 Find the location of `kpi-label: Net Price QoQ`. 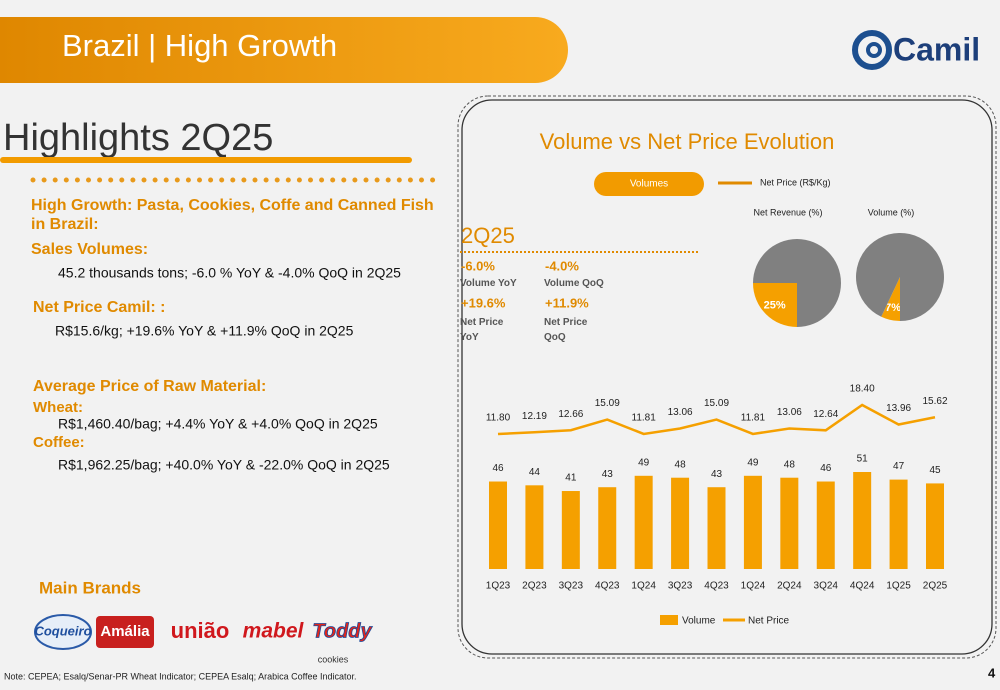

kpi-label: Net Price QoQ is located at coordinates (566, 330).